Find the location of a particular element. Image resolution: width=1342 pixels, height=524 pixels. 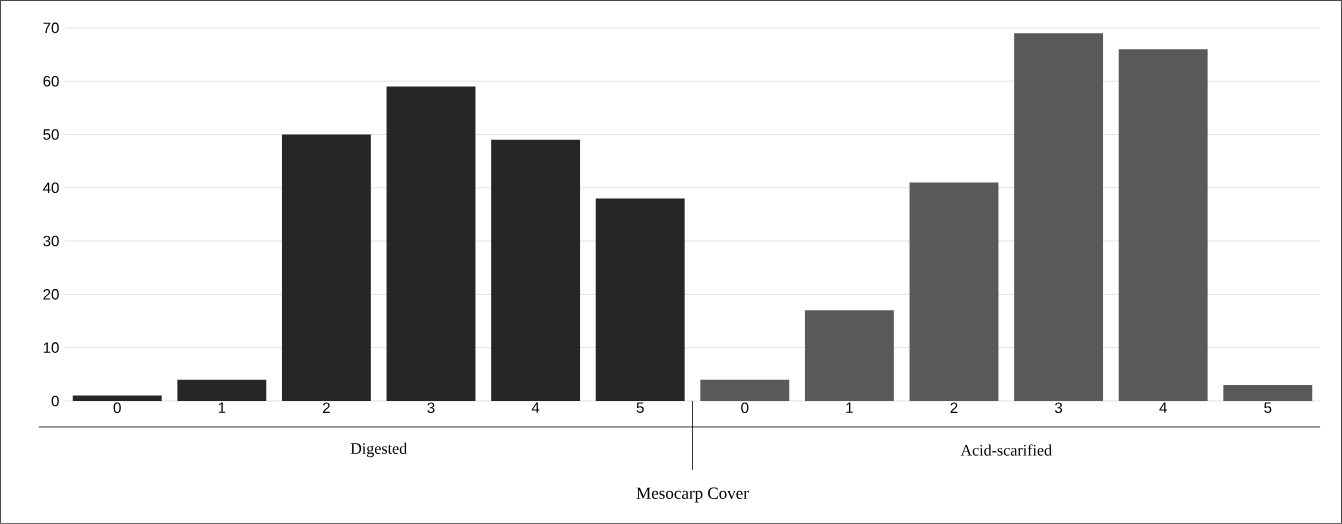

y-tick-label: 20 is located at coordinates (51, 294).